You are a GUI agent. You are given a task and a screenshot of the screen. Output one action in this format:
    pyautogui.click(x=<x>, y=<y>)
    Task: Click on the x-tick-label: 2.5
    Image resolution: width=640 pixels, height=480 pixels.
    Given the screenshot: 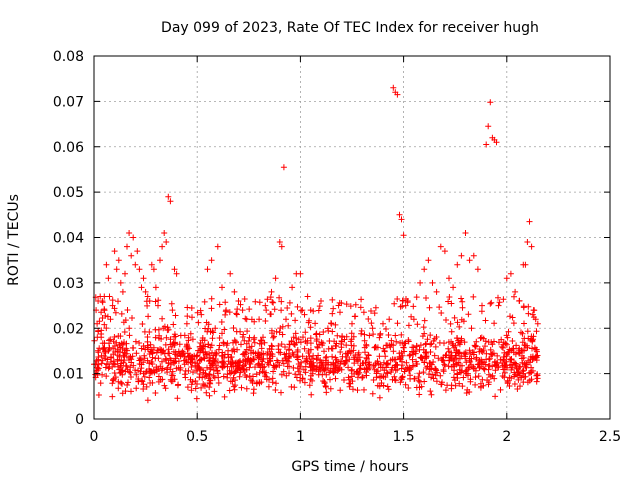 What is the action you would take?
    pyautogui.click(x=610, y=437)
    